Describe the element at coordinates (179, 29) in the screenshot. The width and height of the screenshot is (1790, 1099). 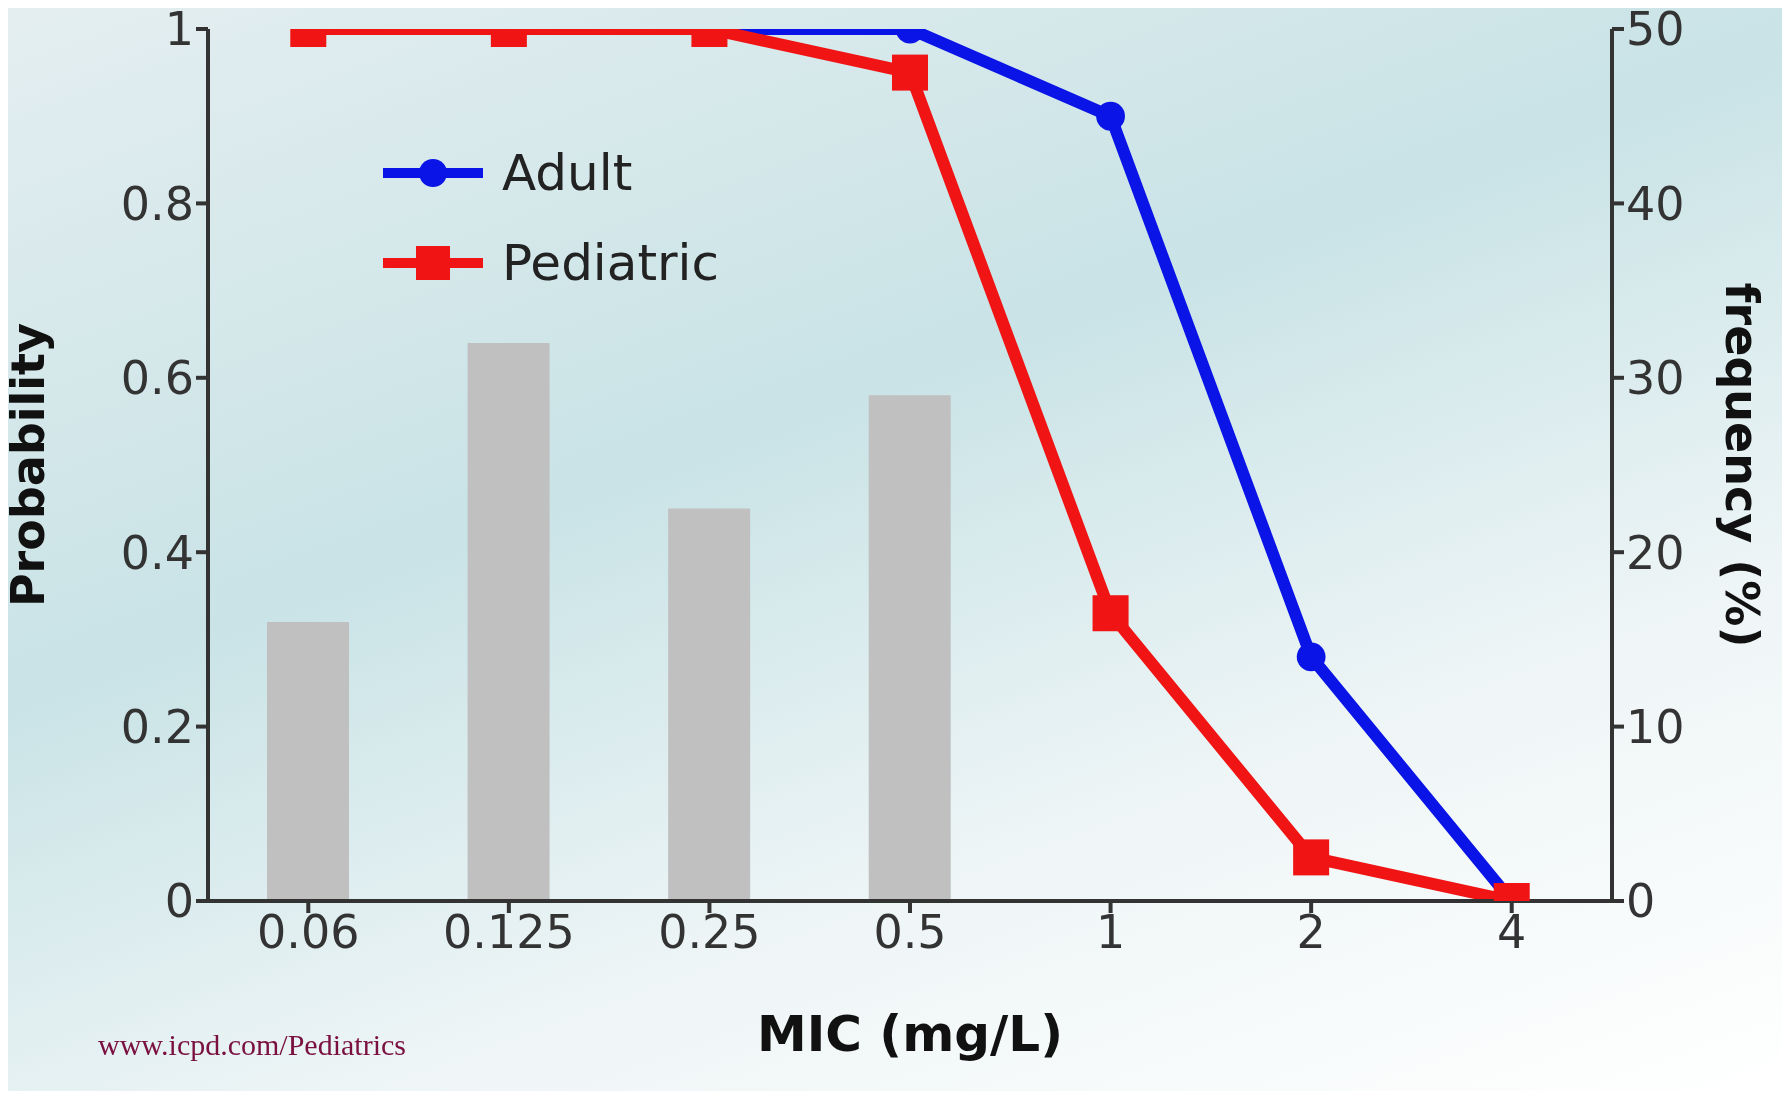
I see `y-tick-label: 1` at that location.